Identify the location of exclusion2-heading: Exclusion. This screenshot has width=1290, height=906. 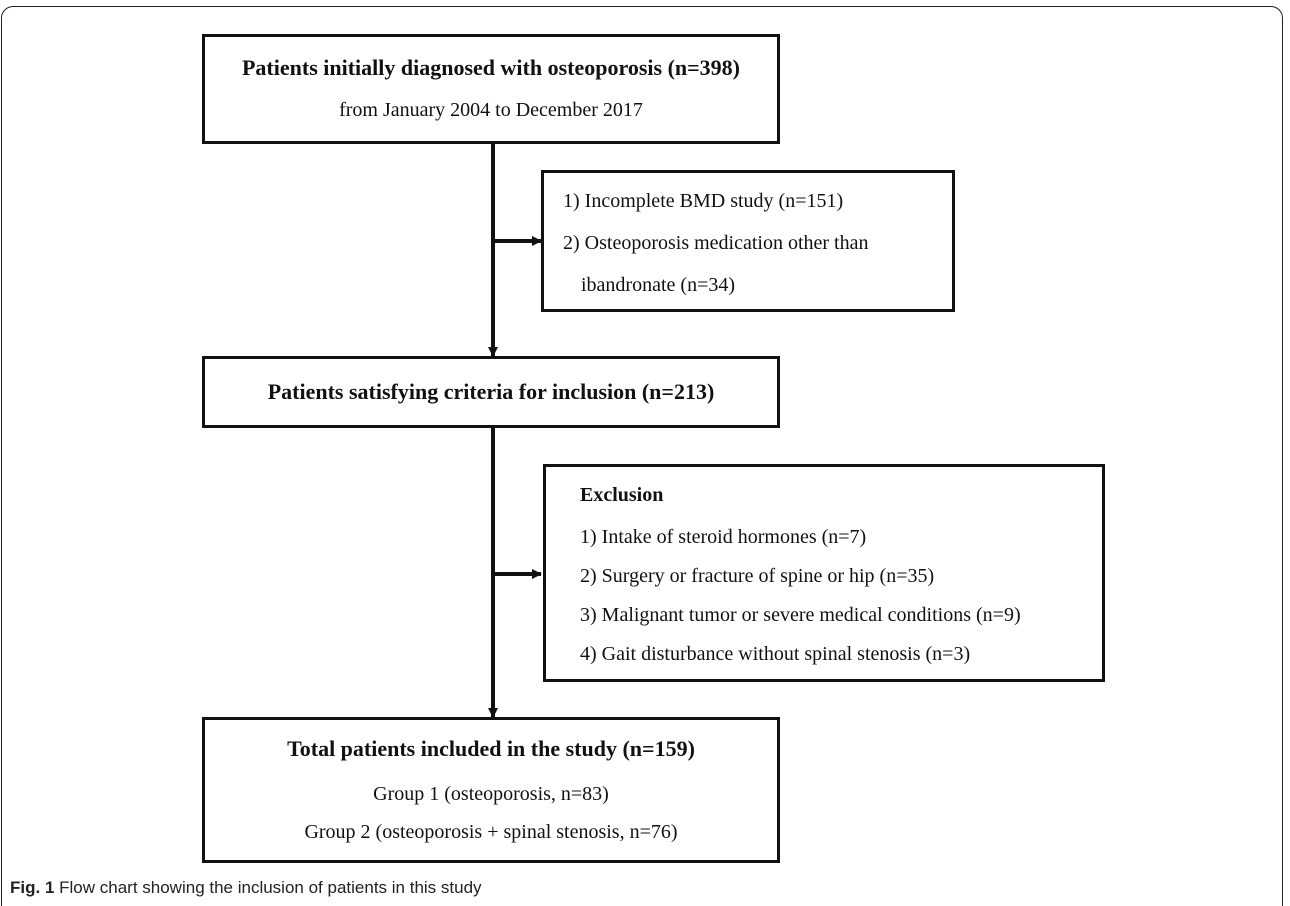
(622, 495).